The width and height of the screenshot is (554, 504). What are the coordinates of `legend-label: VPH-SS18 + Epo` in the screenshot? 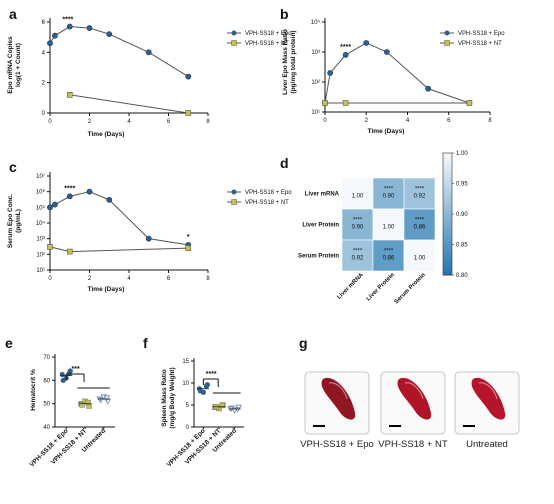 It's located at (481, 34).